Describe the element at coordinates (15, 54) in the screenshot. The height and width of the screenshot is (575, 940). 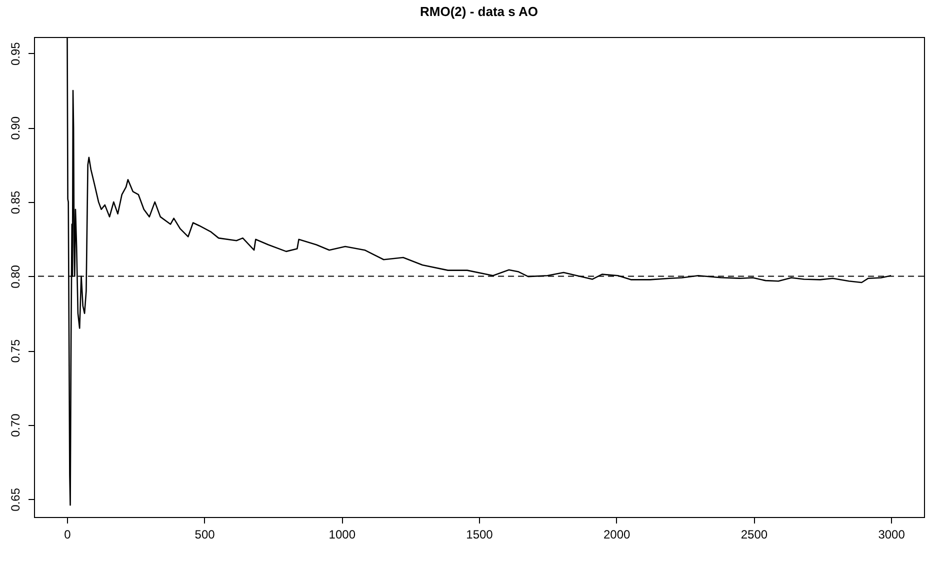
I see `y-tick-label: 0.95` at that location.